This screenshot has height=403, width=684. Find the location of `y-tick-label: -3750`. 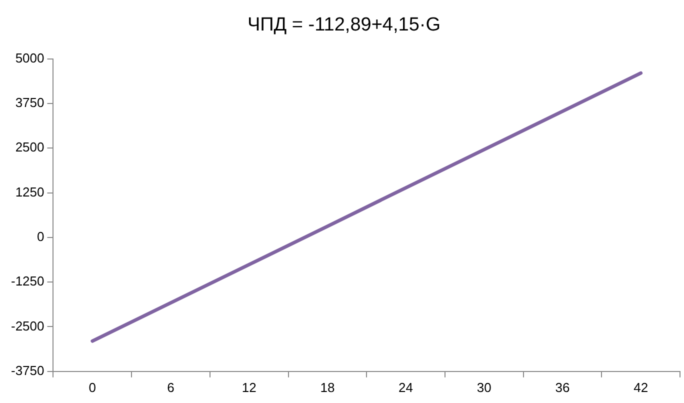

y-tick-label: -3750 is located at coordinates (27, 370).